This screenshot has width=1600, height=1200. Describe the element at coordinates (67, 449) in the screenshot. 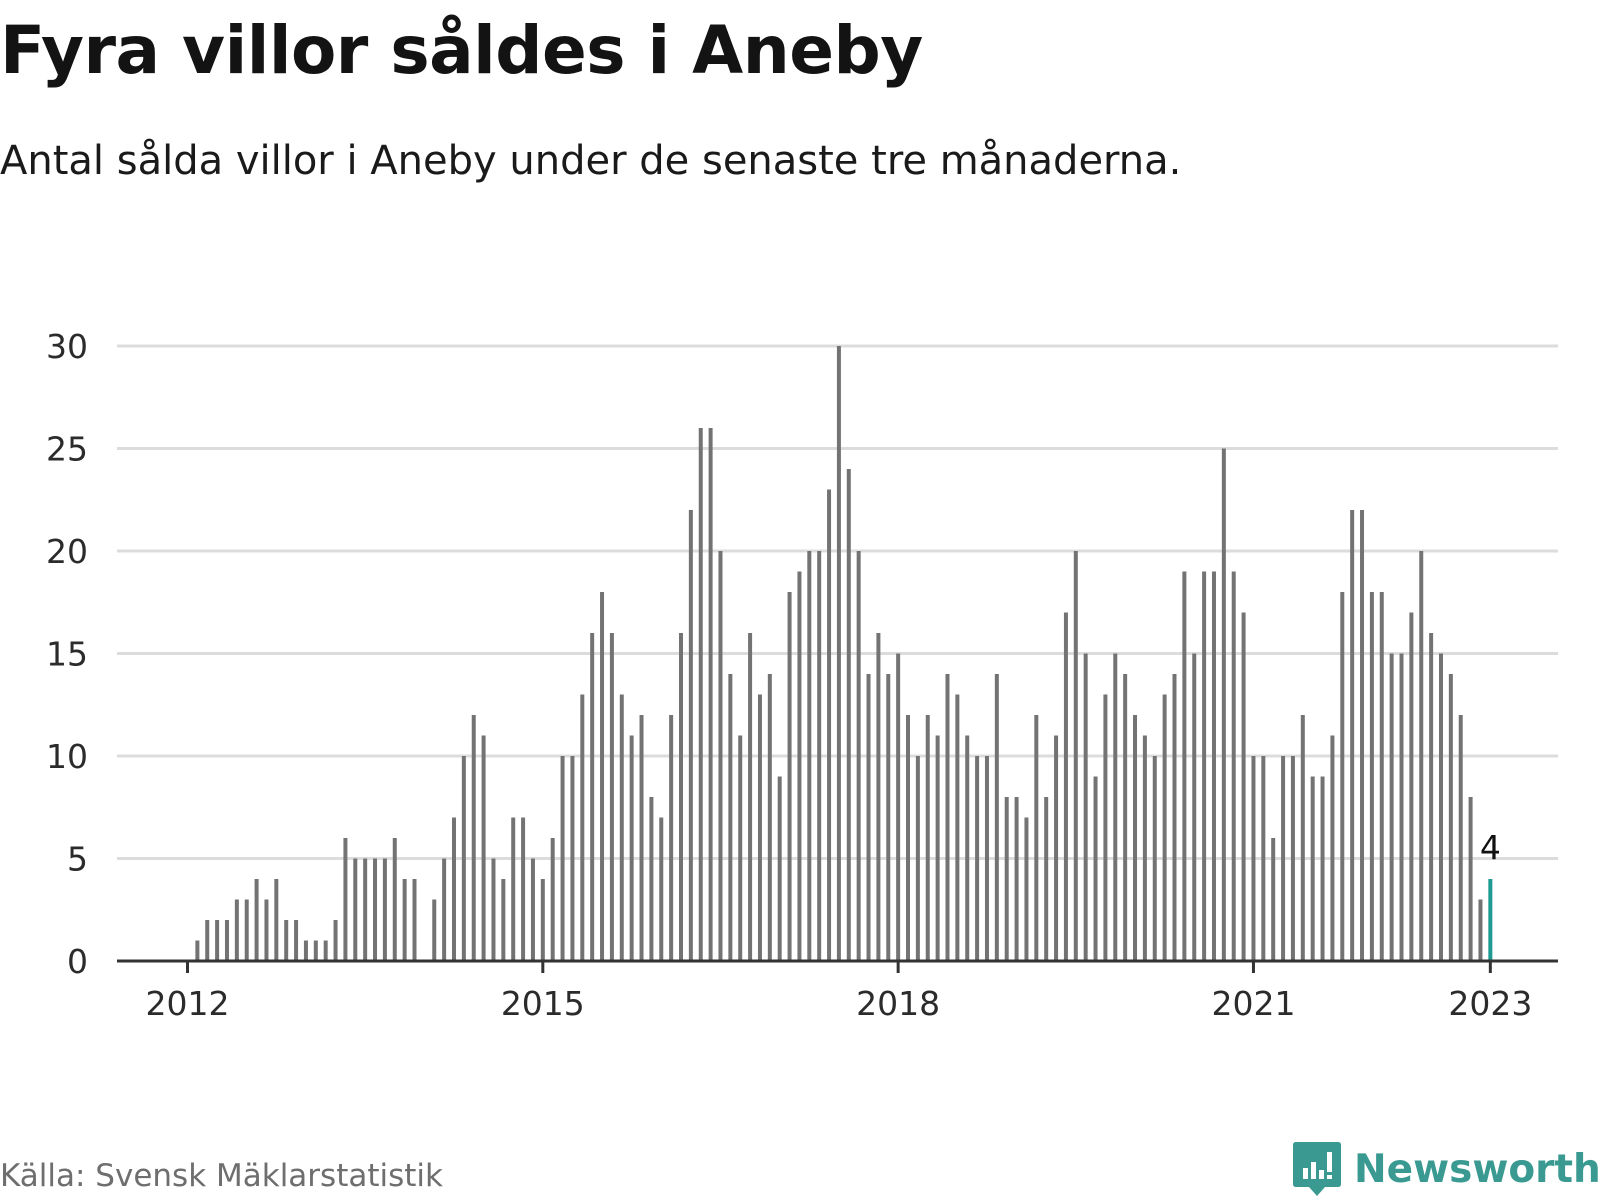

I see `y-tick-label: 25` at that location.